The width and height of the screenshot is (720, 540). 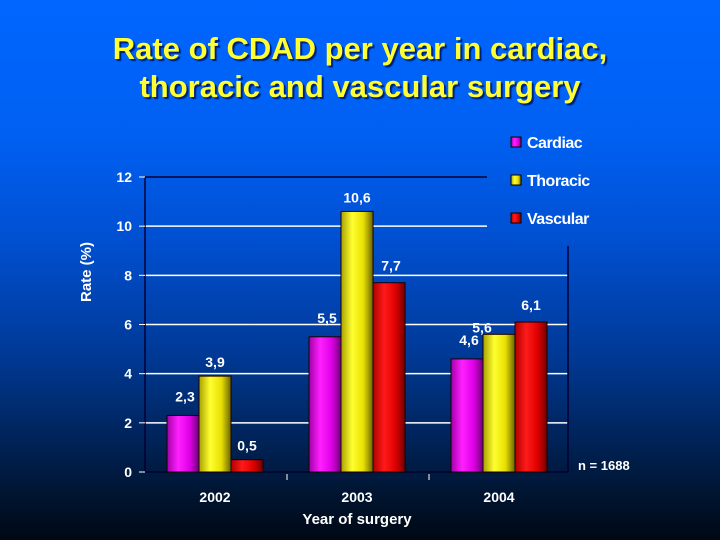 I want to click on x-tick-label-2002: 2002, so click(x=214, y=497).